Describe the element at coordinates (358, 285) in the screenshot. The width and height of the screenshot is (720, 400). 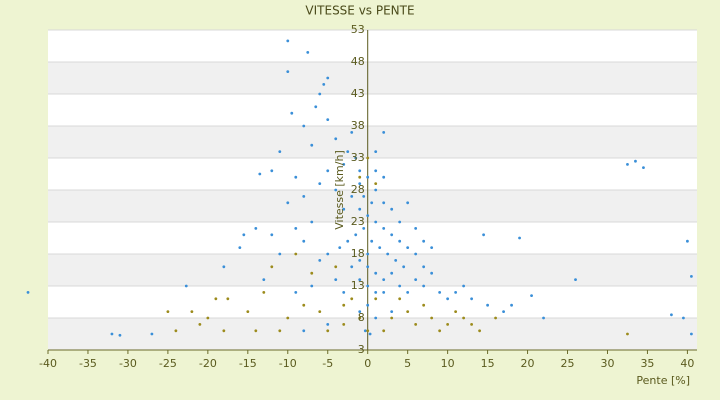
I see `y-tick-label: 13` at that location.